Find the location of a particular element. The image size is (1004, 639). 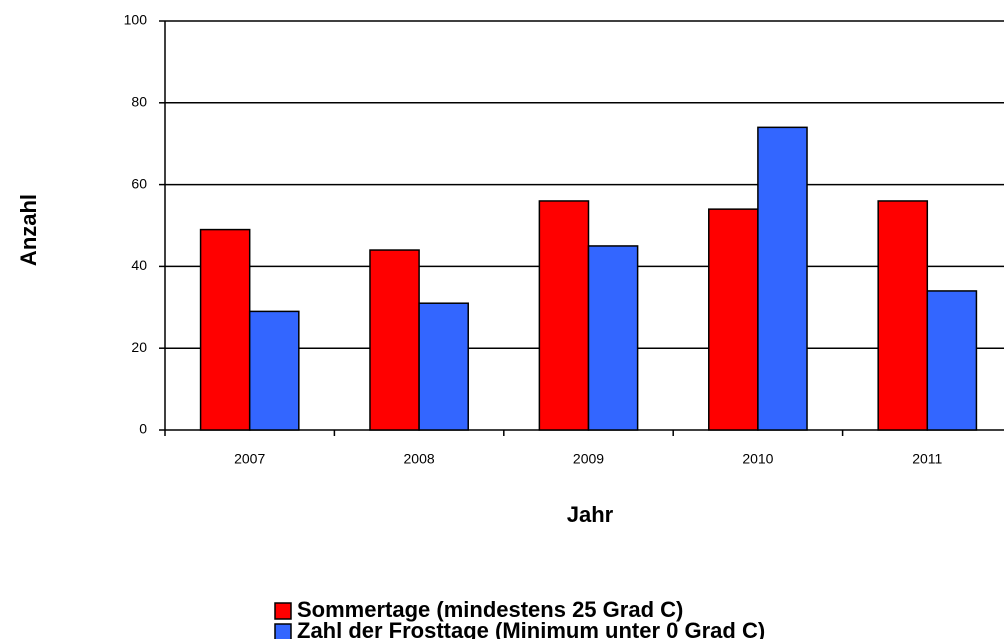

x-tick-label: 2009 is located at coordinates (588, 459).